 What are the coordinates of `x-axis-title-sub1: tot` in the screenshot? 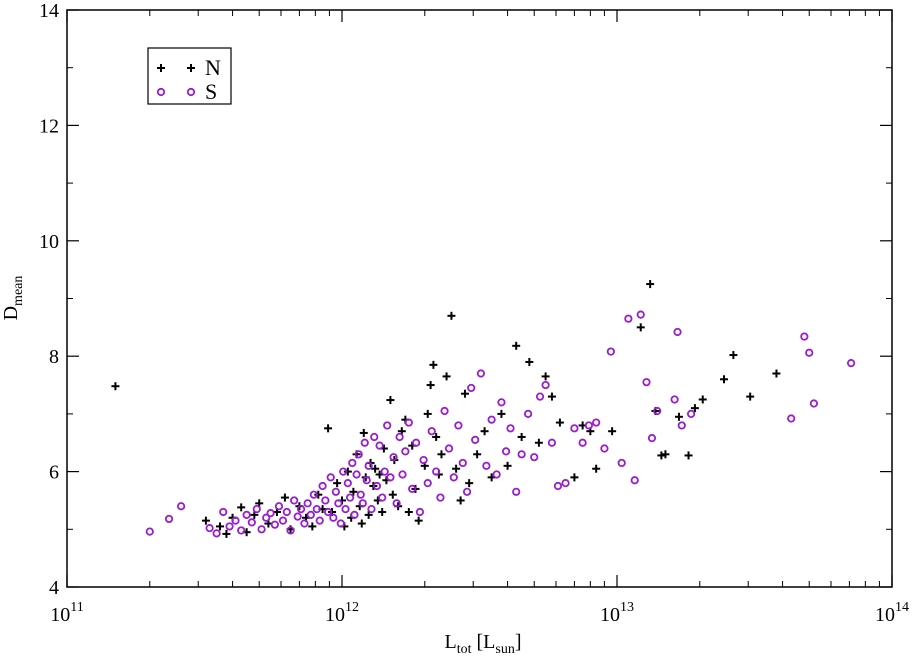 It's located at (464, 649).